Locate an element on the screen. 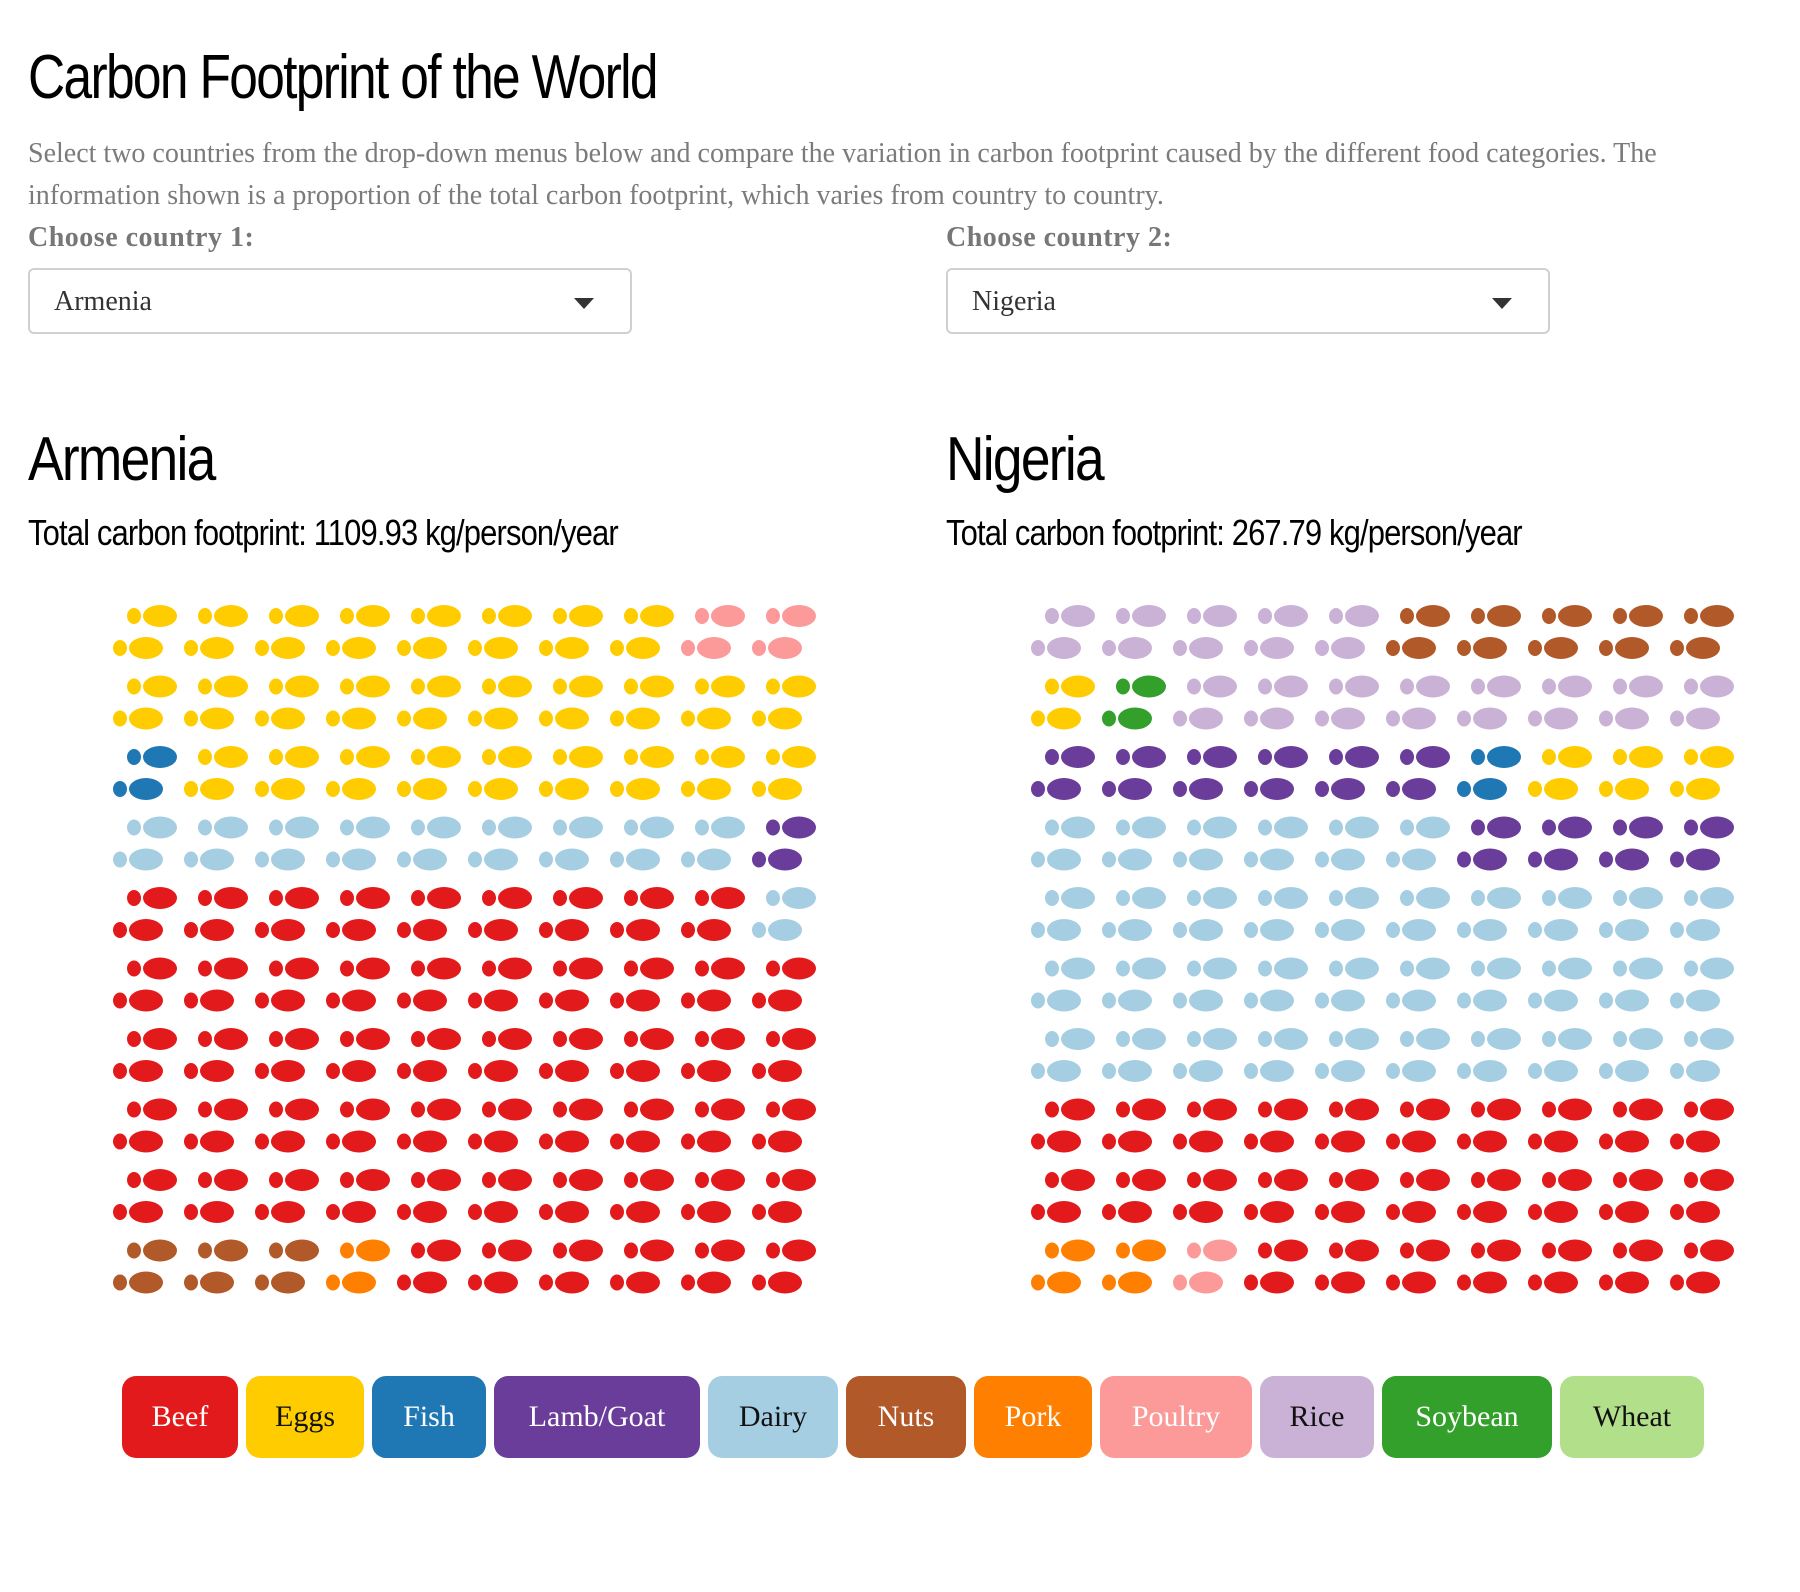 This screenshot has height=1592, width=1800. legend-item-beef: Beef is located at coordinates (180, 1417).